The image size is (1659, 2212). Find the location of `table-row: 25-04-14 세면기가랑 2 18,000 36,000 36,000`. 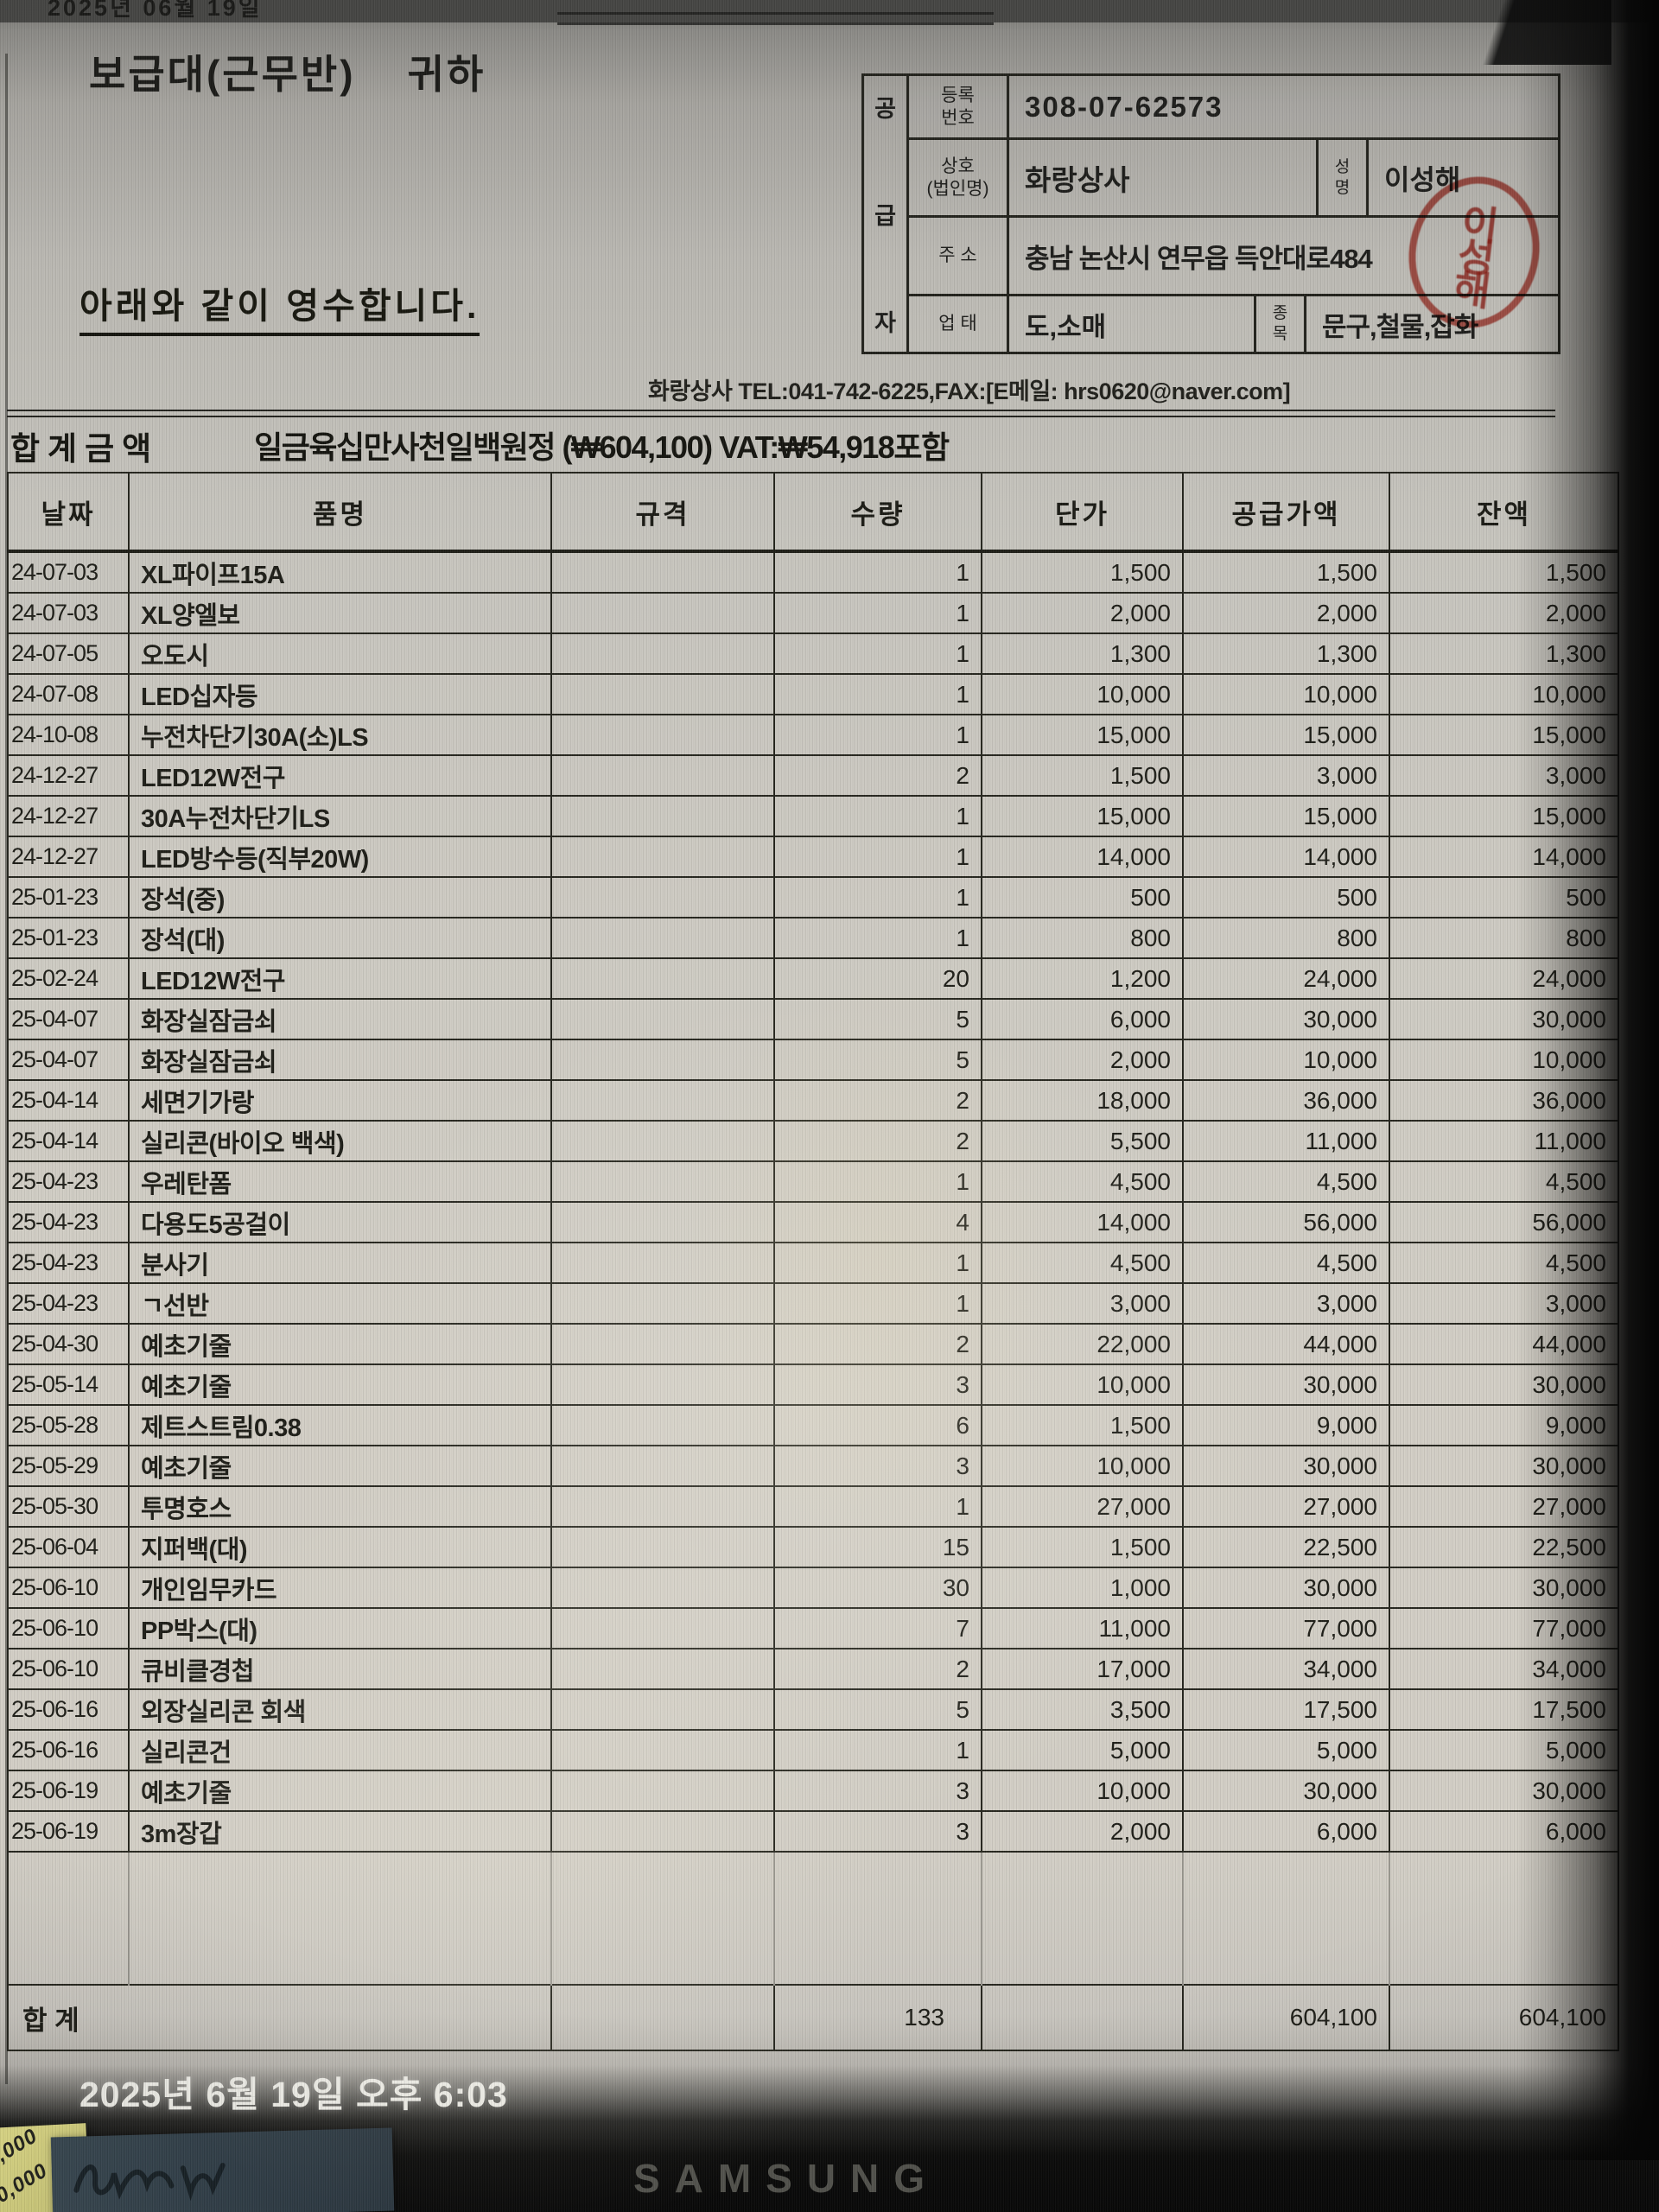

table-row: 25-04-14 세면기가랑 2 18,000 36,000 36,000 is located at coordinates (813, 1100).